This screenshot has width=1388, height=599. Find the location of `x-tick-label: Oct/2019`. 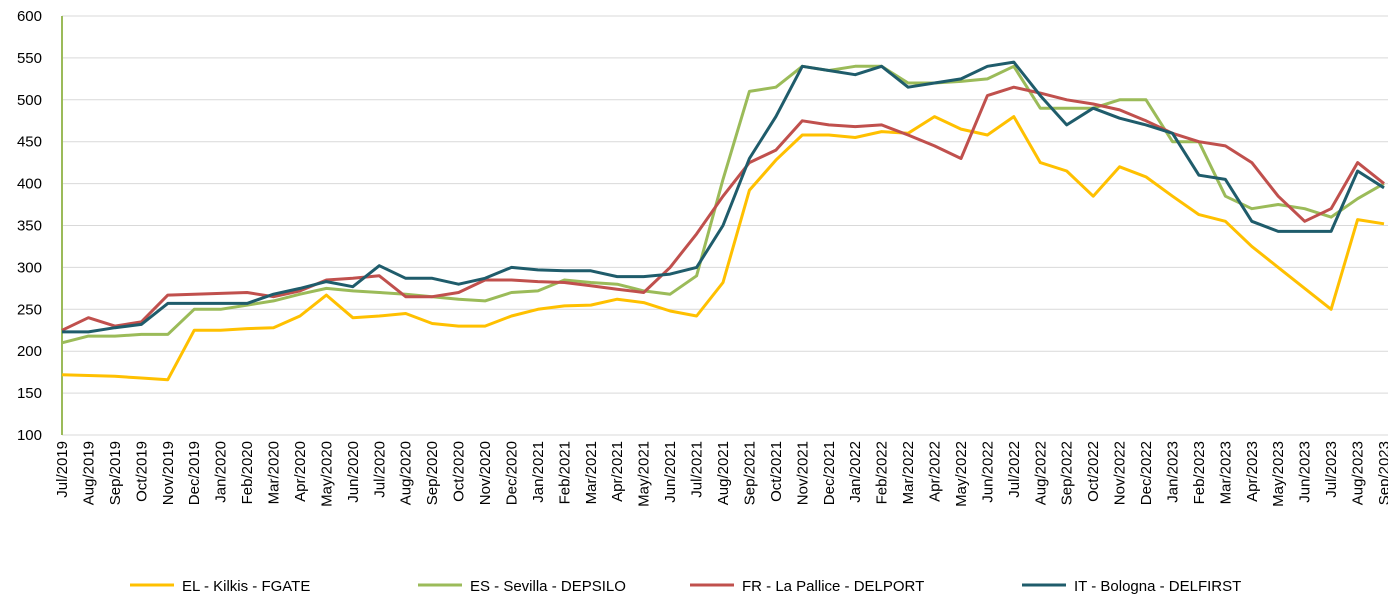

x-tick-label: Oct/2019 is located at coordinates (141, 471).